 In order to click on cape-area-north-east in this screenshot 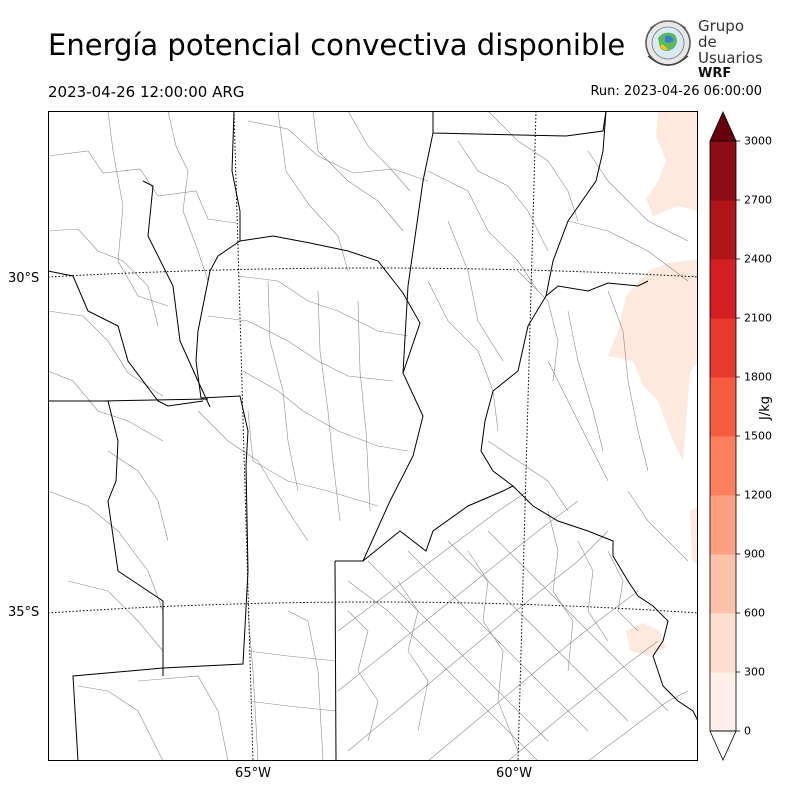, I will do `click(672, 163)`.